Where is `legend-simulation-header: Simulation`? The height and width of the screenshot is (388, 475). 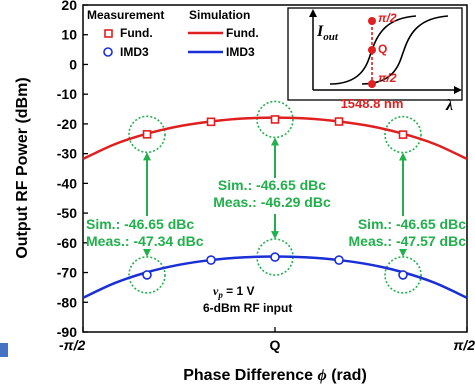 legend-simulation-header: Simulation is located at coordinates (219, 15).